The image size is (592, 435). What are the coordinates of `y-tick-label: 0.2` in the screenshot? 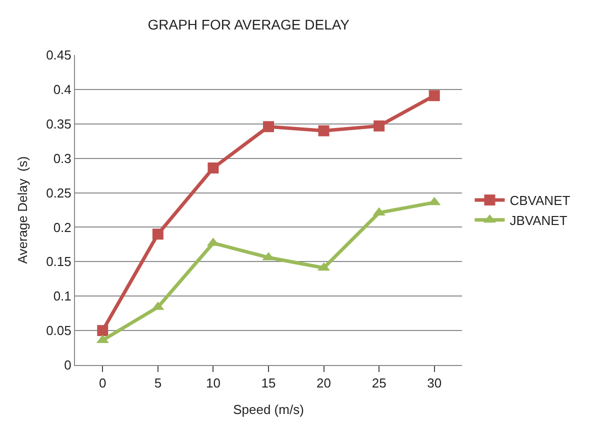 It's located at (62, 227).